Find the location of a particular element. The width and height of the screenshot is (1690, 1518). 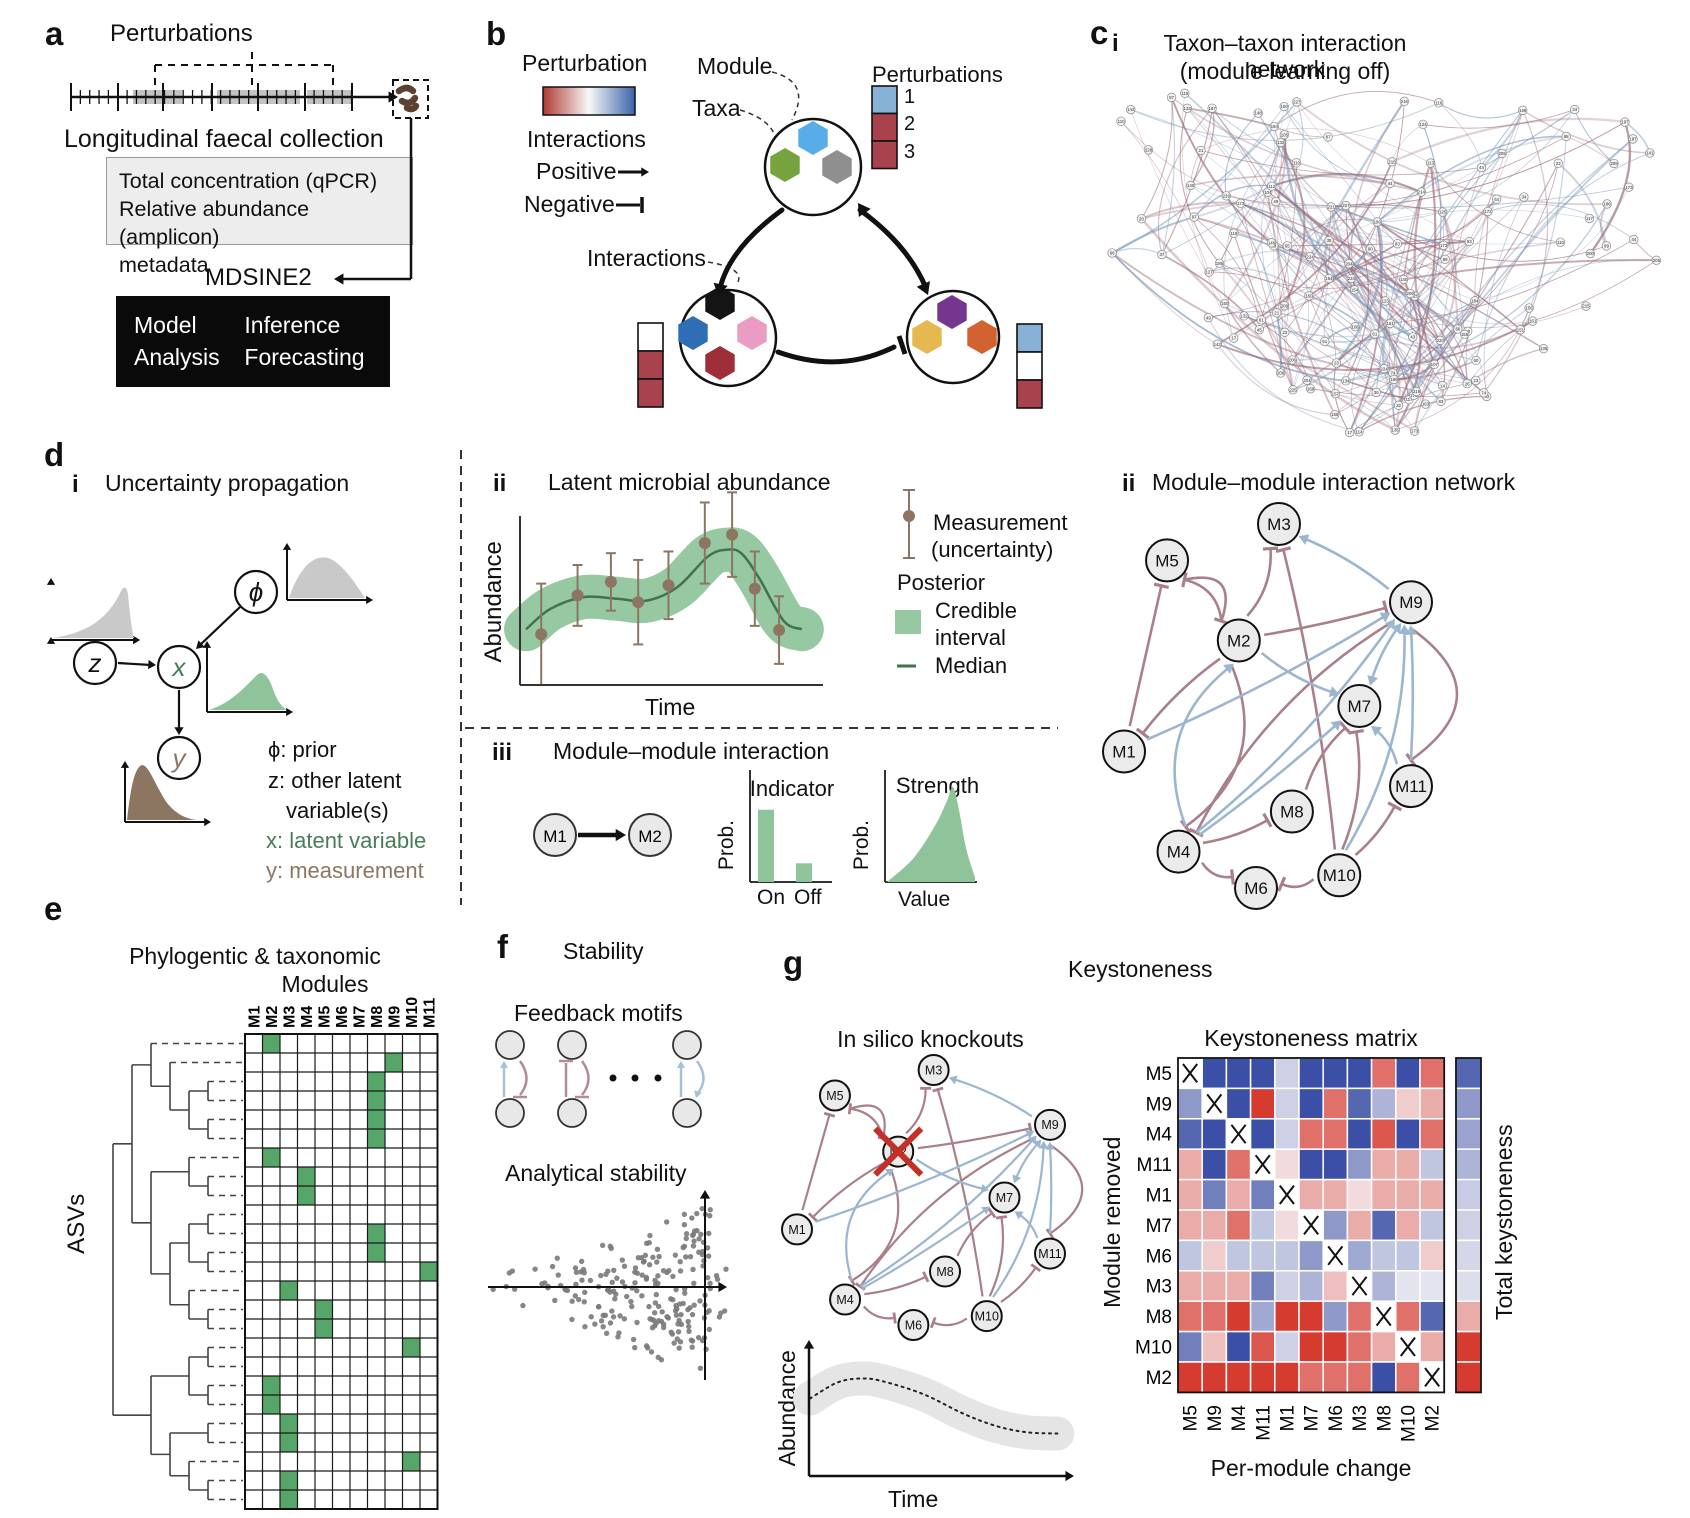

svg-text: 157 is located at coordinates (1336, 393).